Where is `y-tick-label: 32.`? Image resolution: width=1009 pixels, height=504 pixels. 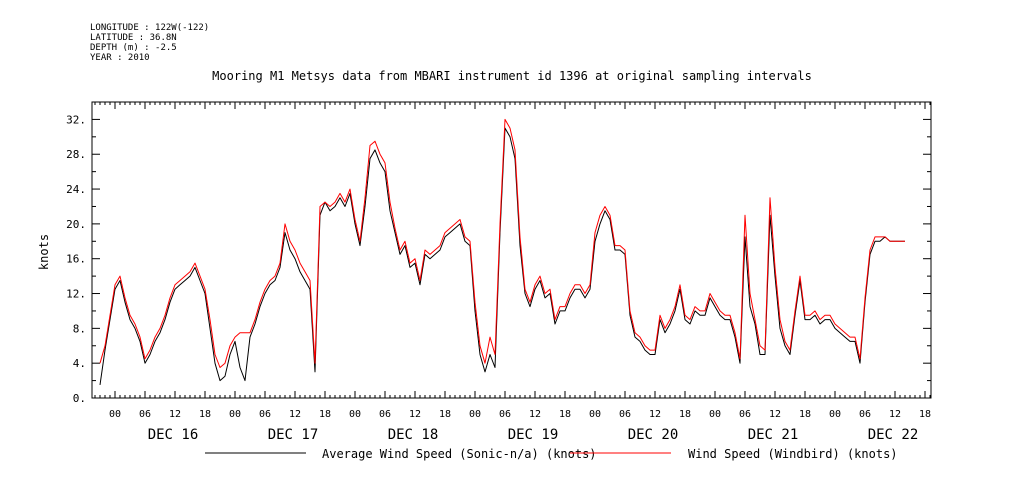
y-tick-label: 32. is located at coordinates (76, 119).